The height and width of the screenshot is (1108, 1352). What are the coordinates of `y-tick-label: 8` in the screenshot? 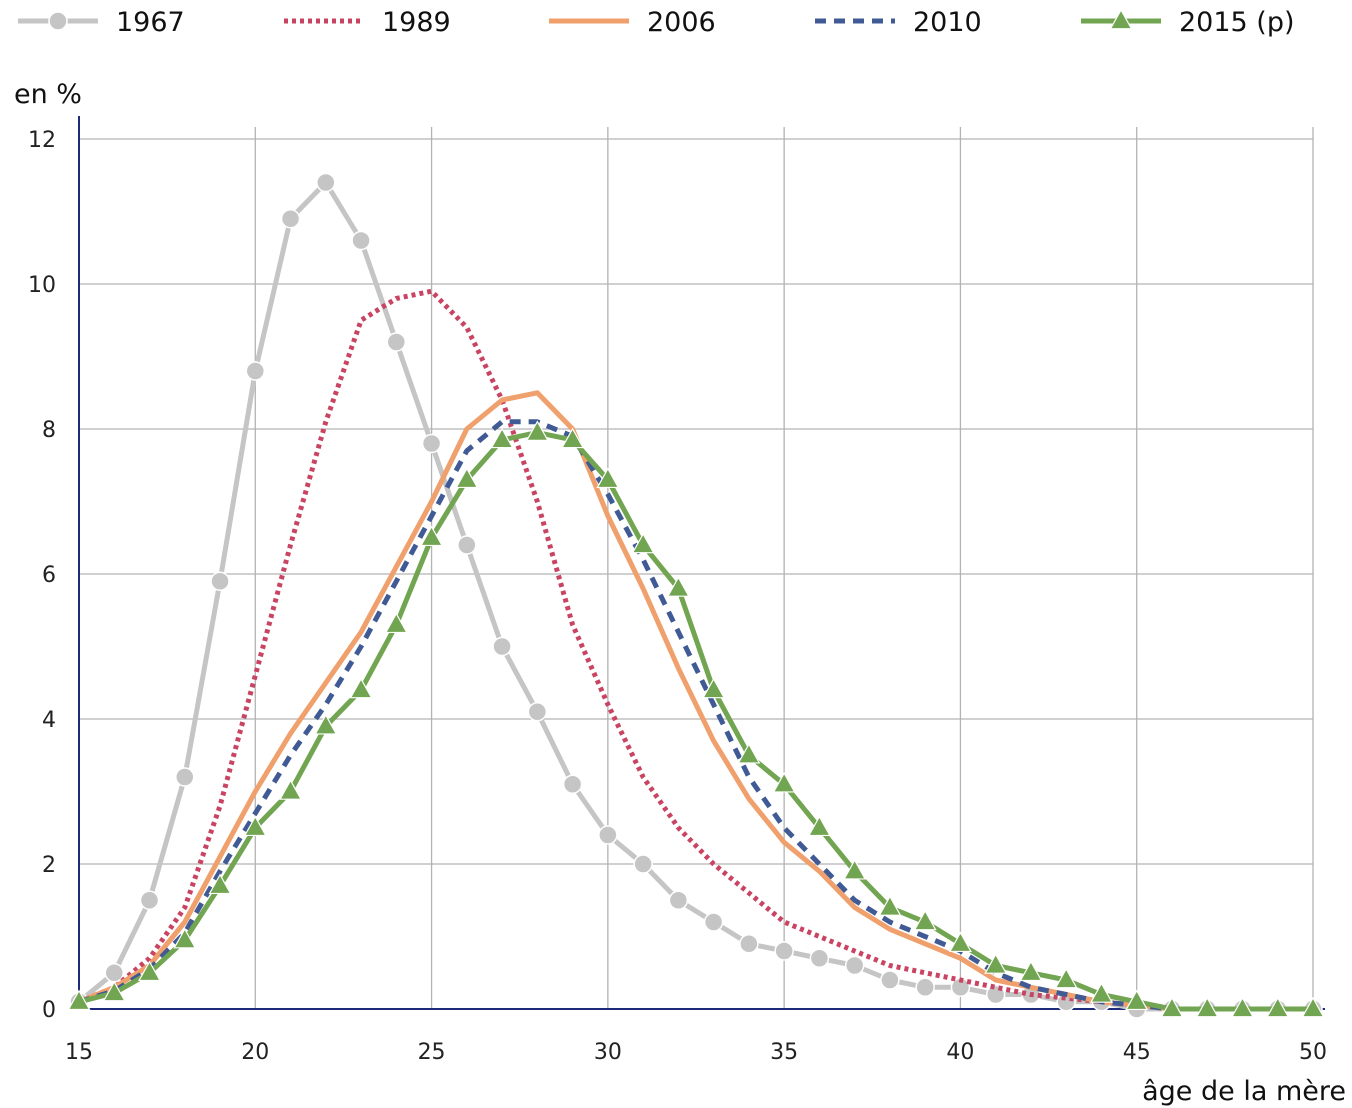 It's located at (49, 430).